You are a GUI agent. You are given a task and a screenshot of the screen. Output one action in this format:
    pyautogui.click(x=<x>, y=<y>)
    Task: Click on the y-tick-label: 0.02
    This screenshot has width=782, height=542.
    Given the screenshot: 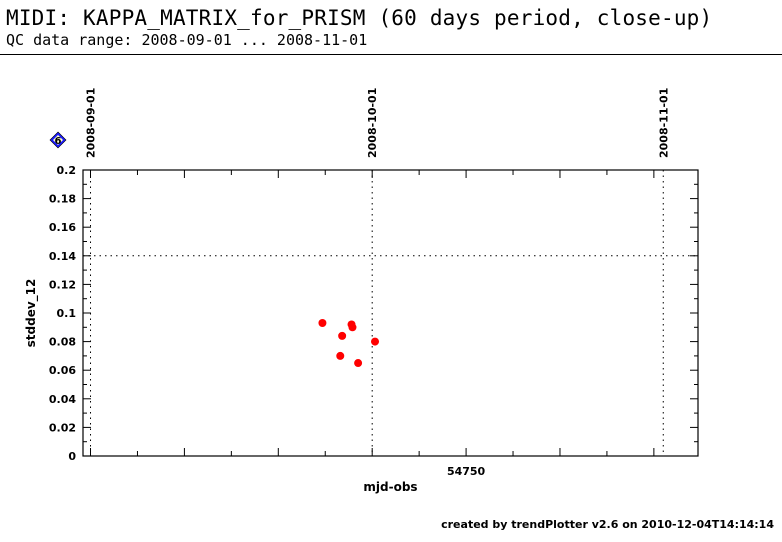 What is the action you would take?
    pyautogui.click(x=62, y=427)
    